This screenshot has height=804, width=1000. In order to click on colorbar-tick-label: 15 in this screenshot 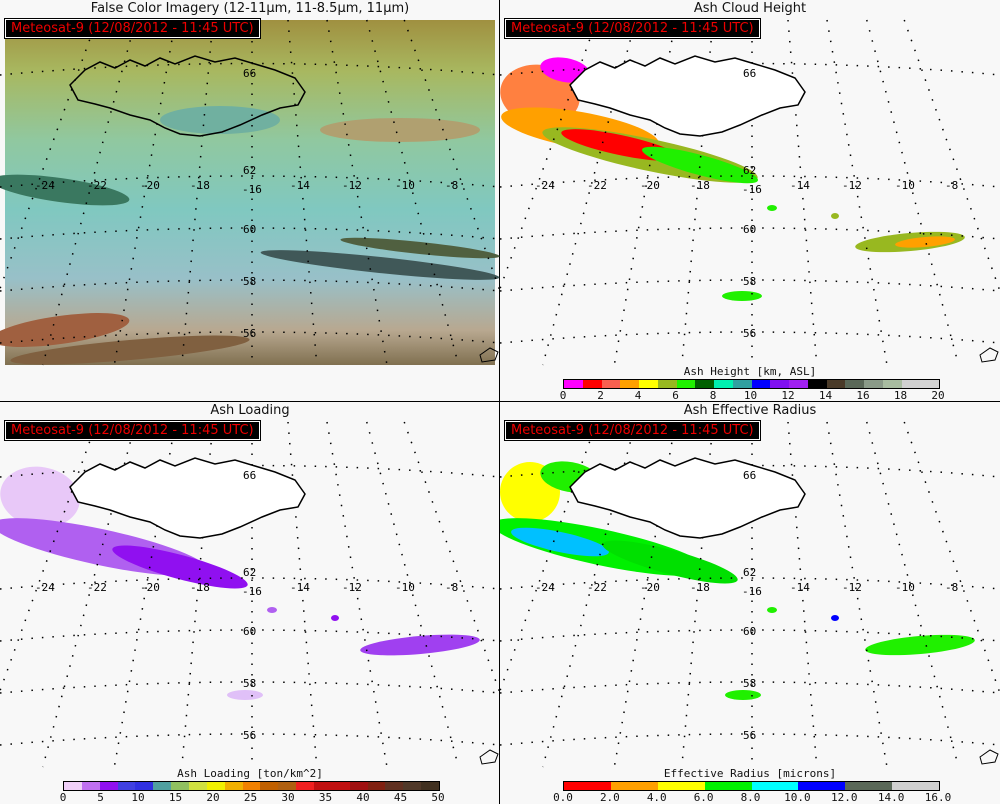, I will do `click(175, 797)`.